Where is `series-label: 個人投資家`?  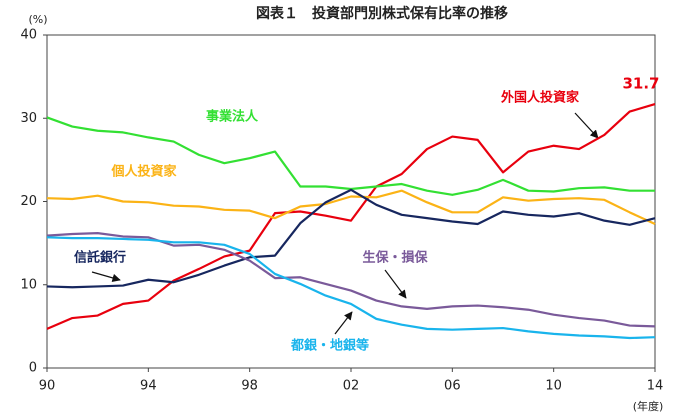
series-label: 個人投資家 is located at coordinates (143, 172).